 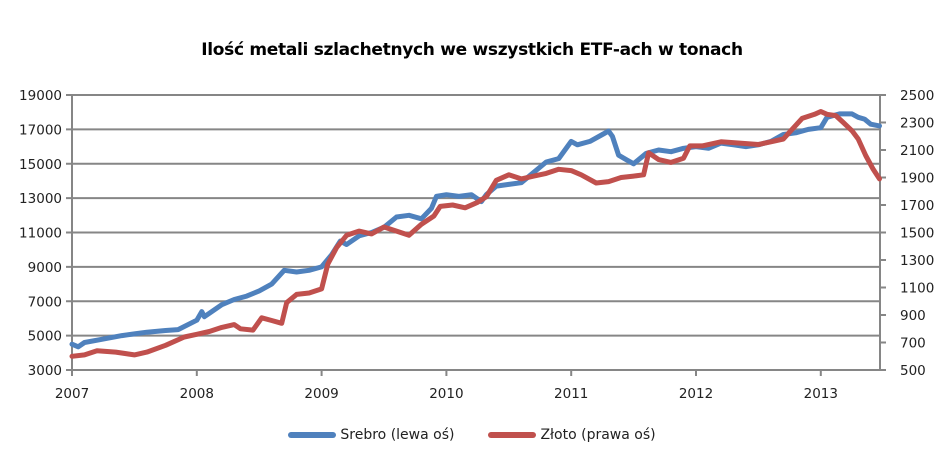 I want to click on left-axis-label: 11000, so click(x=40, y=234).